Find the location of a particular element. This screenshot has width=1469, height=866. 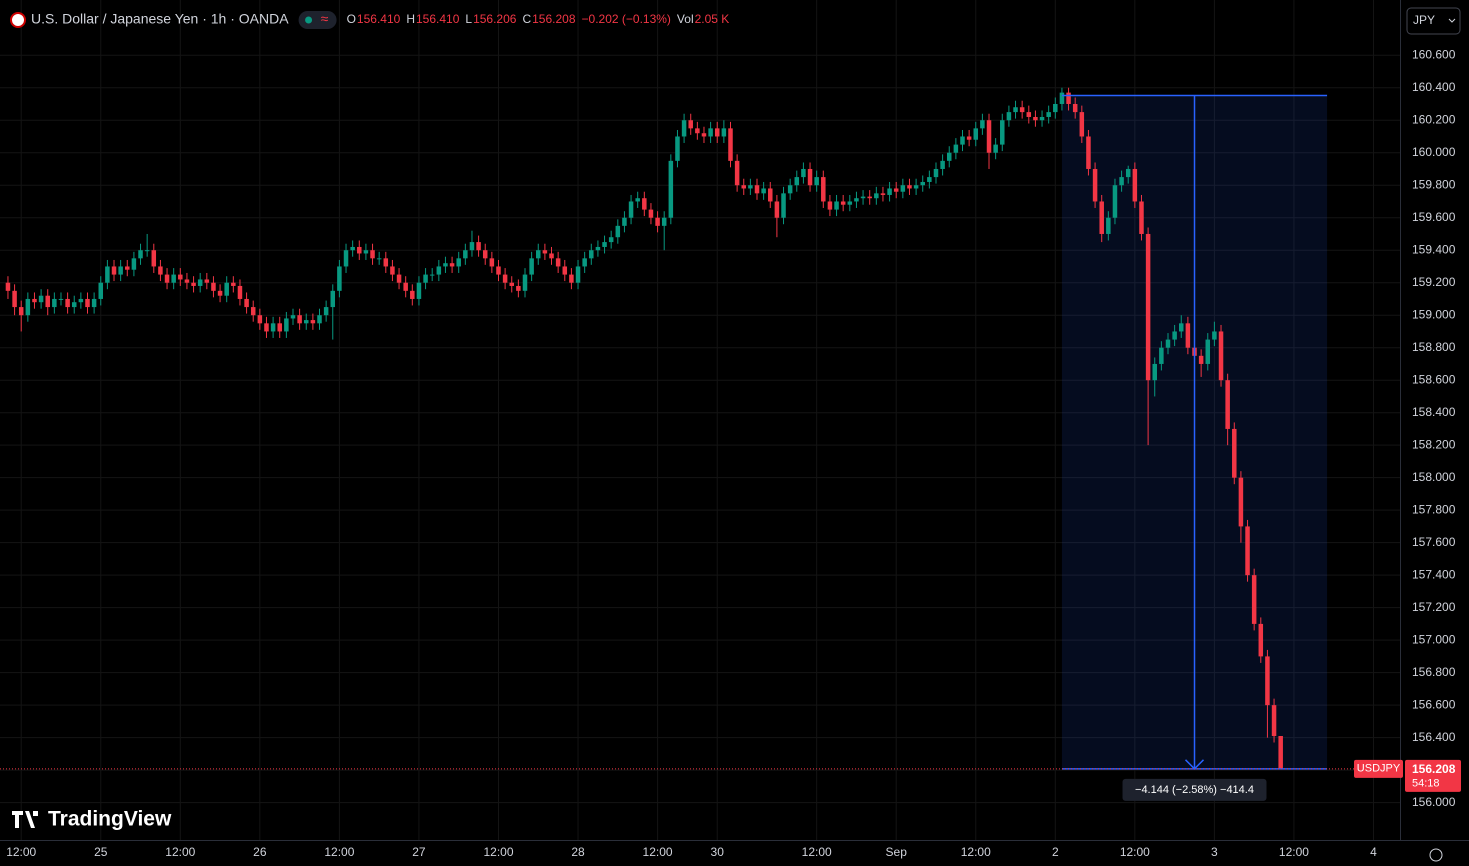

y-tick-label: 159.800 is located at coordinates (1434, 184).